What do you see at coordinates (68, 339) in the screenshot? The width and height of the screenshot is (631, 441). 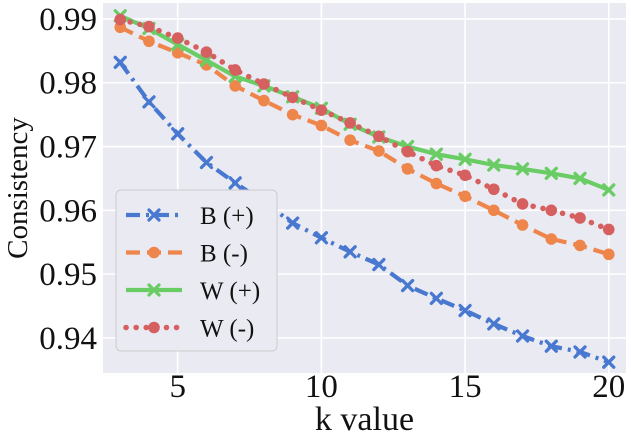 I see `y-tick-label: 0.94` at bounding box center [68, 339].